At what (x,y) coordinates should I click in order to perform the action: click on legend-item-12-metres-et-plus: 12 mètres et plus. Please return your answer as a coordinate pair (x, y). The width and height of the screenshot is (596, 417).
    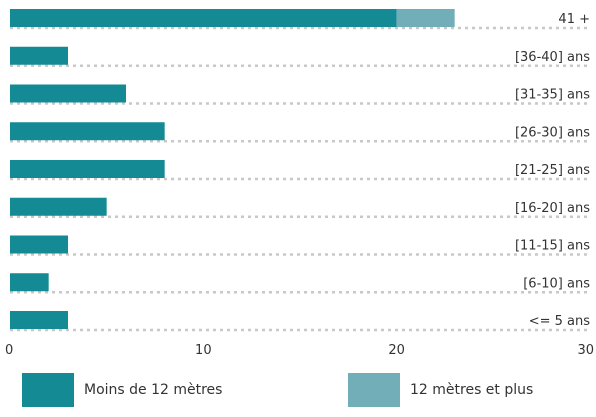
    Looking at the image, I should click on (440, 390).